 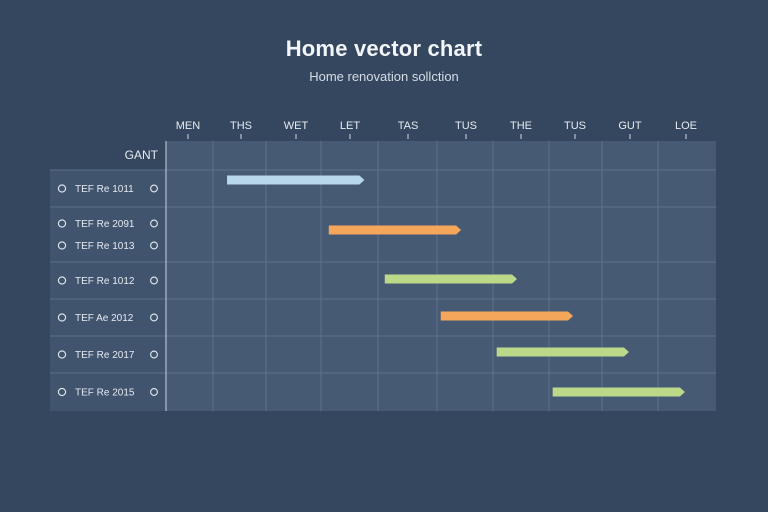 I want to click on column-label: GUT, so click(x=630, y=126).